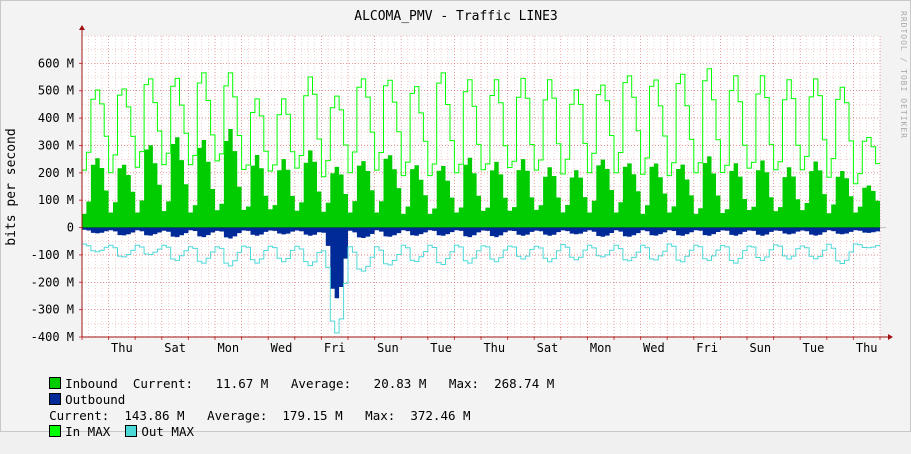 This screenshot has width=911, height=454. I want to click on outbound-label: Outbound, so click(95, 399).